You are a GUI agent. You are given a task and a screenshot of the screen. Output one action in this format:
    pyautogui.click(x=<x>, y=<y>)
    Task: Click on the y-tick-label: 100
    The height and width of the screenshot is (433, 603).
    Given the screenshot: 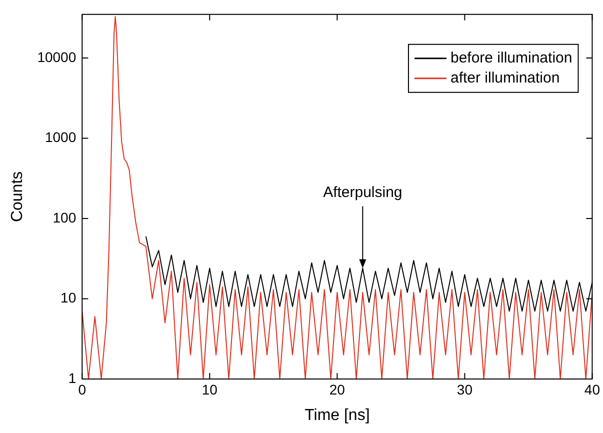 What is the action you would take?
    pyautogui.click(x=64, y=217)
    